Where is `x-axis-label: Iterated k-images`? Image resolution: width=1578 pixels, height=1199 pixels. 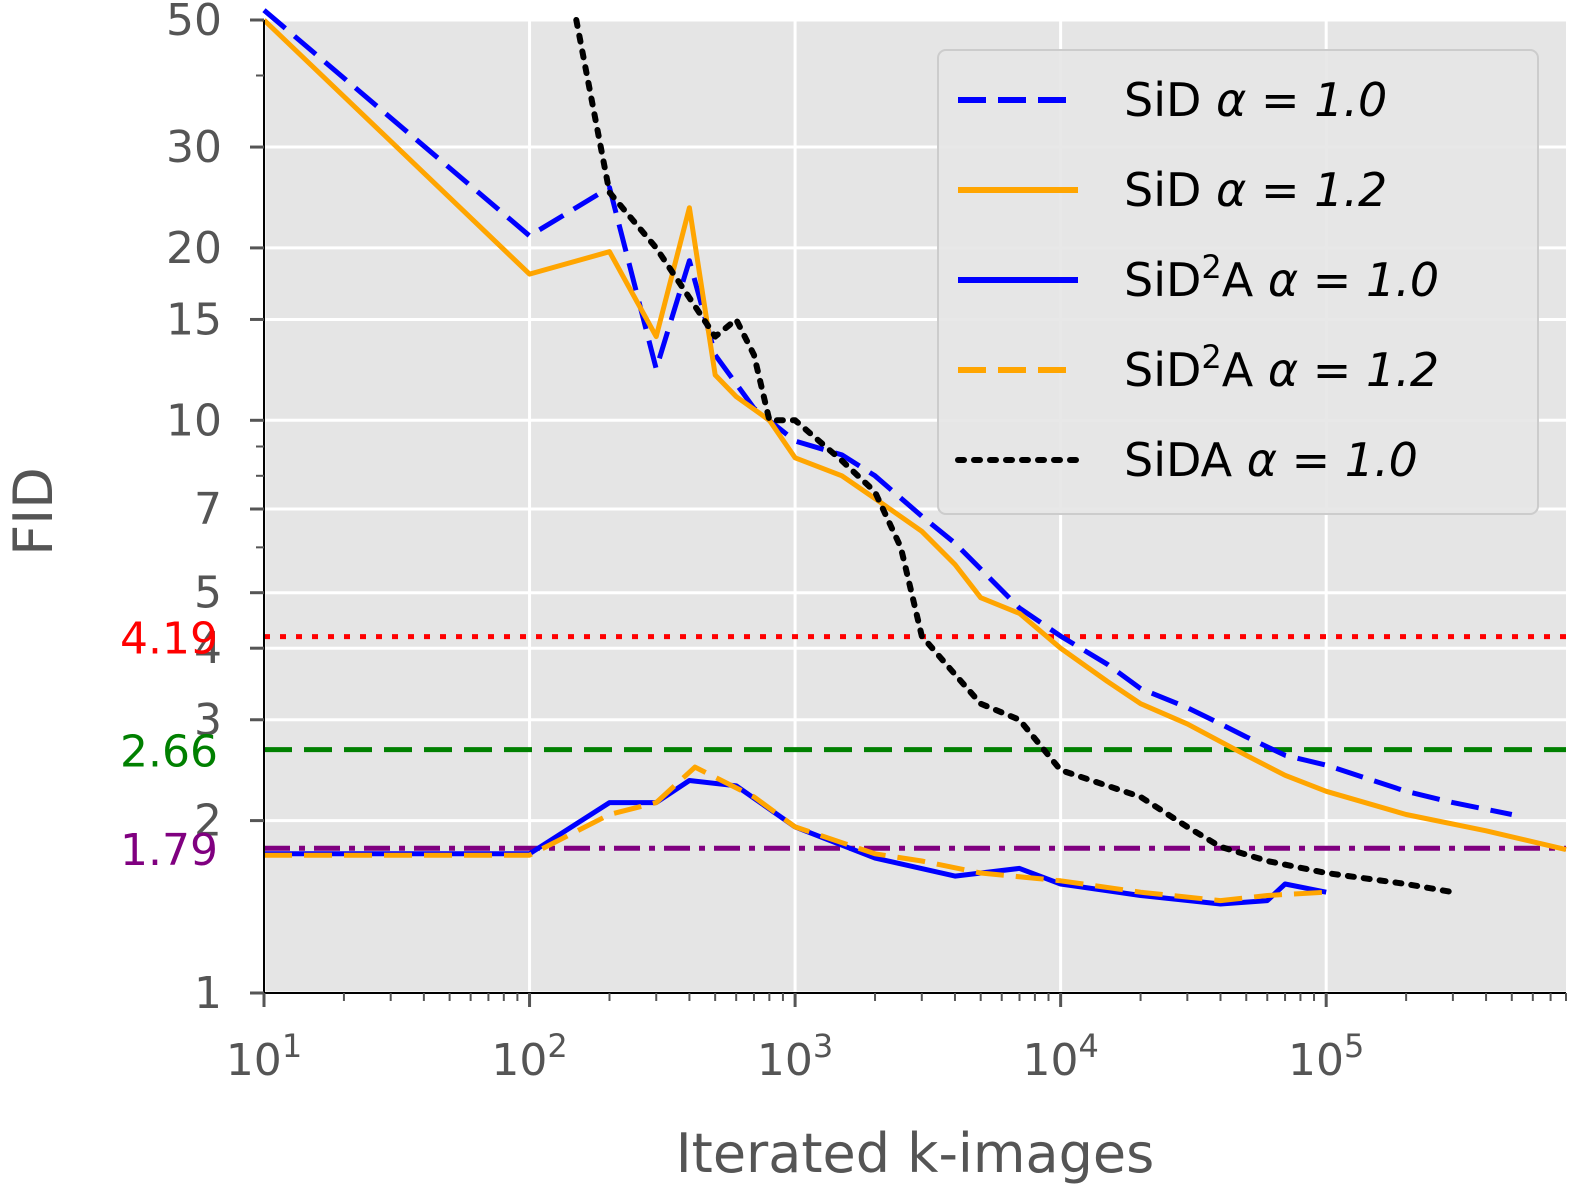 x-axis-label: Iterated k-images is located at coordinates (915, 1153).